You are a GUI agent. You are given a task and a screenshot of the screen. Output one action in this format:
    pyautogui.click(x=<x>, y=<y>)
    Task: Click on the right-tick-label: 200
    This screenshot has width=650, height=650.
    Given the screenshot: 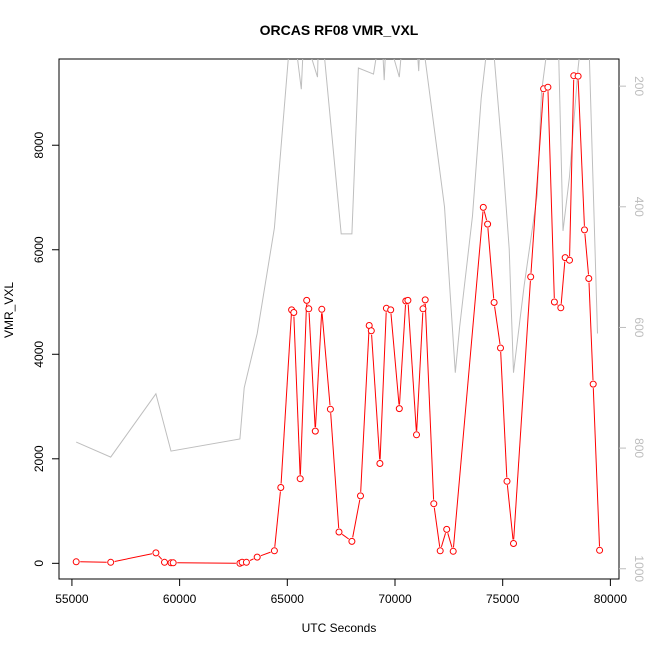 What is the action you would take?
    pyautogui.click(x=639, y=86)
    